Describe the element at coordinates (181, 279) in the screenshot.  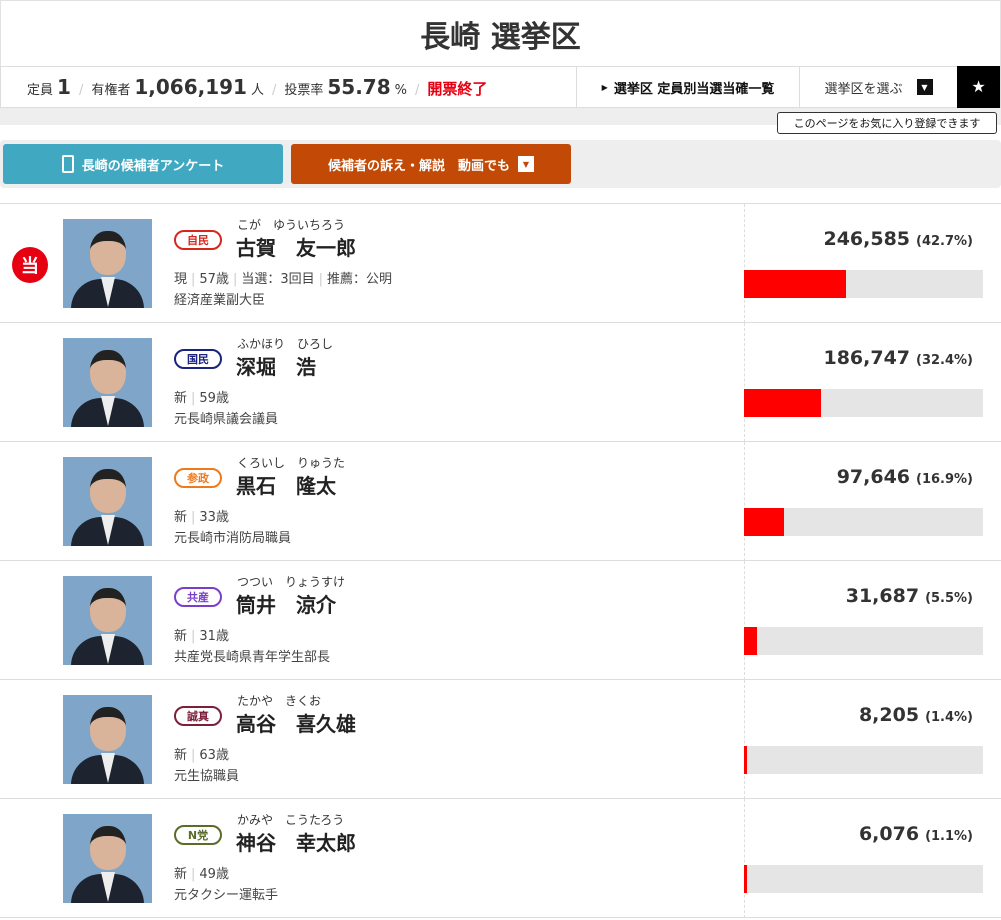
I see `incumbency: 現` at that location.